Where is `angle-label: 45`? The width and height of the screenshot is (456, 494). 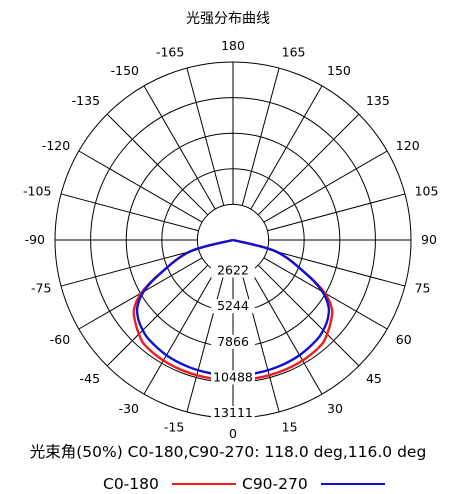
angle-label: 45 is located at coordinates (374, 378).